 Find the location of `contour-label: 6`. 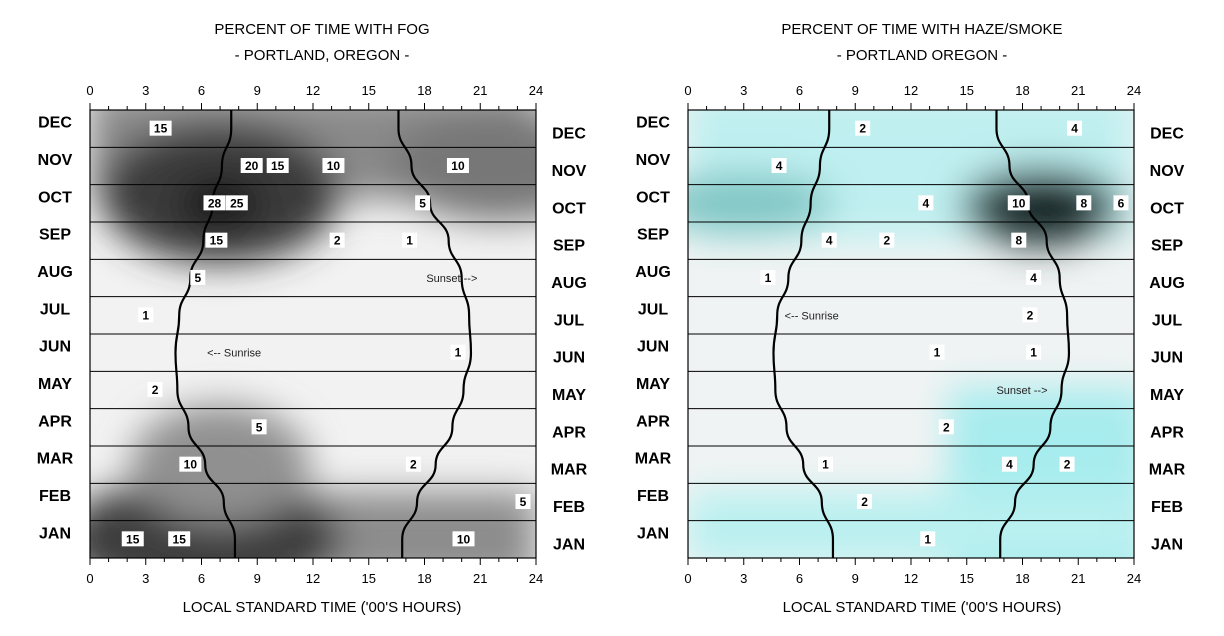

contour-label: 6 is located at coordinates (1121, 203).